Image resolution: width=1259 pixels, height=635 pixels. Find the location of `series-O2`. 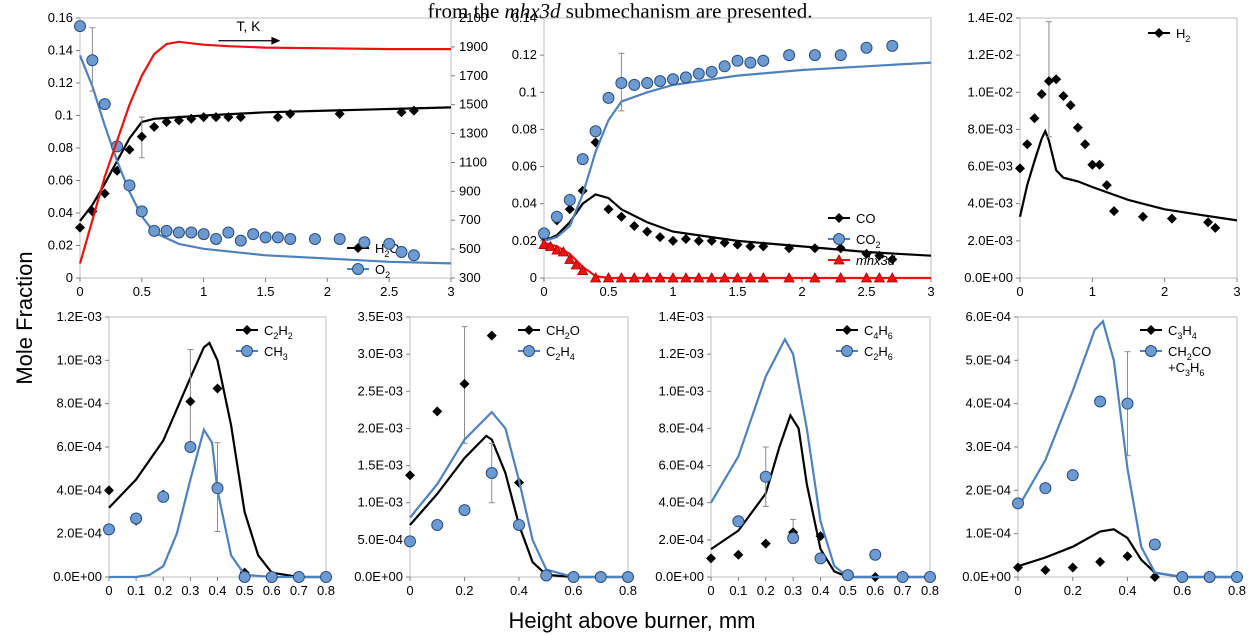

series-O2 is located at coordinates (263, 142).